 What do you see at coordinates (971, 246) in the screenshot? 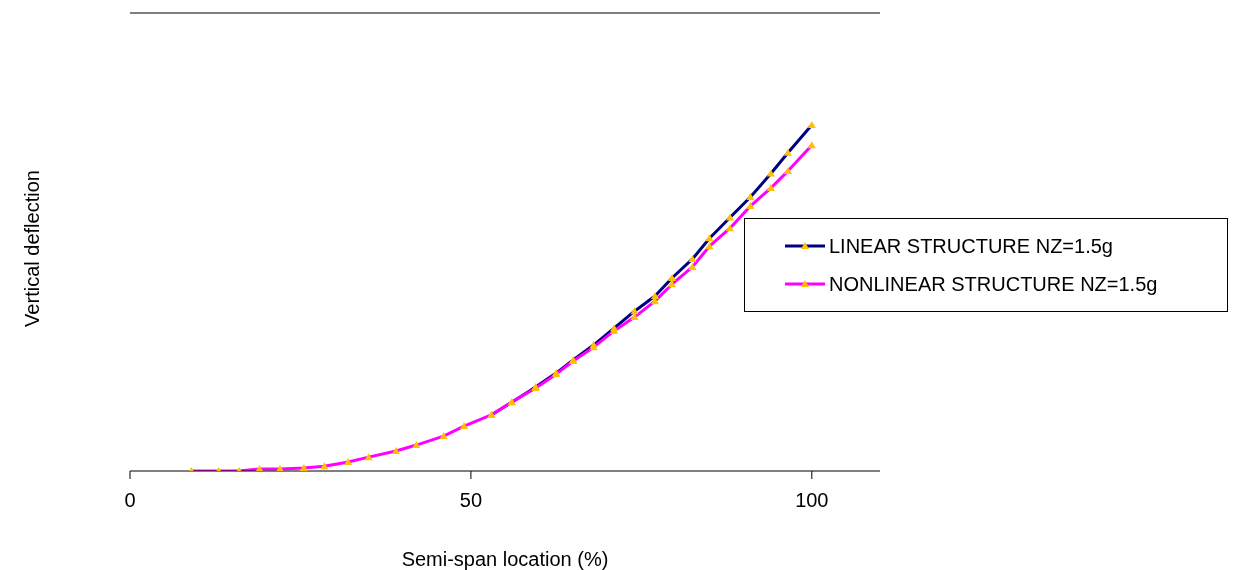
I see `legend-label: LINEAR STRUCTURE NZ=1.5g` at bounding box center [971, 246].